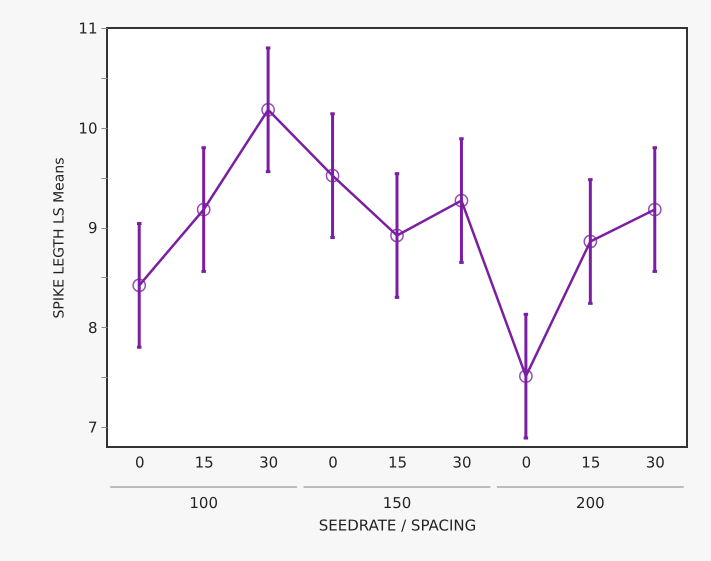  What do you see at coordinates (93, 228) in the screenshot?
I see `y-tick-label: 9` at bounding box center [93, 228].